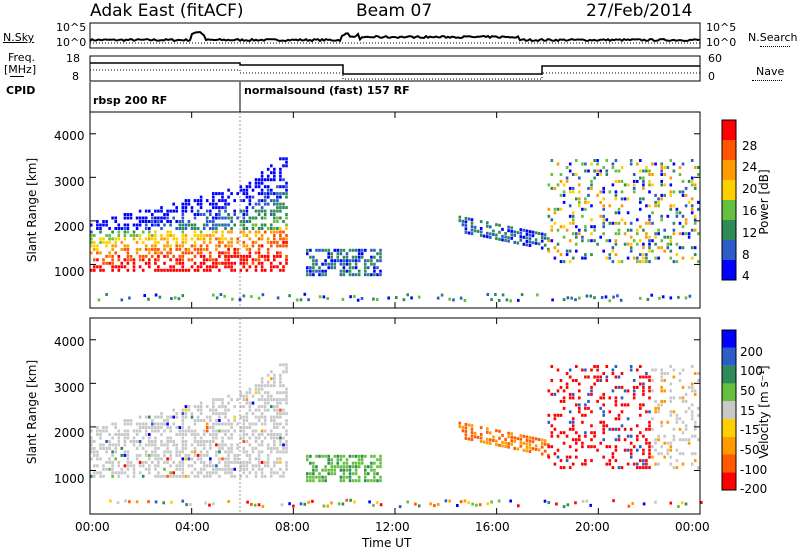 The width and height of the screenshot is (800, 554). What do you see at coordinates (729, 210) in the screenshot?
I see `power-cb-segment` at bounding box center [729, 210].